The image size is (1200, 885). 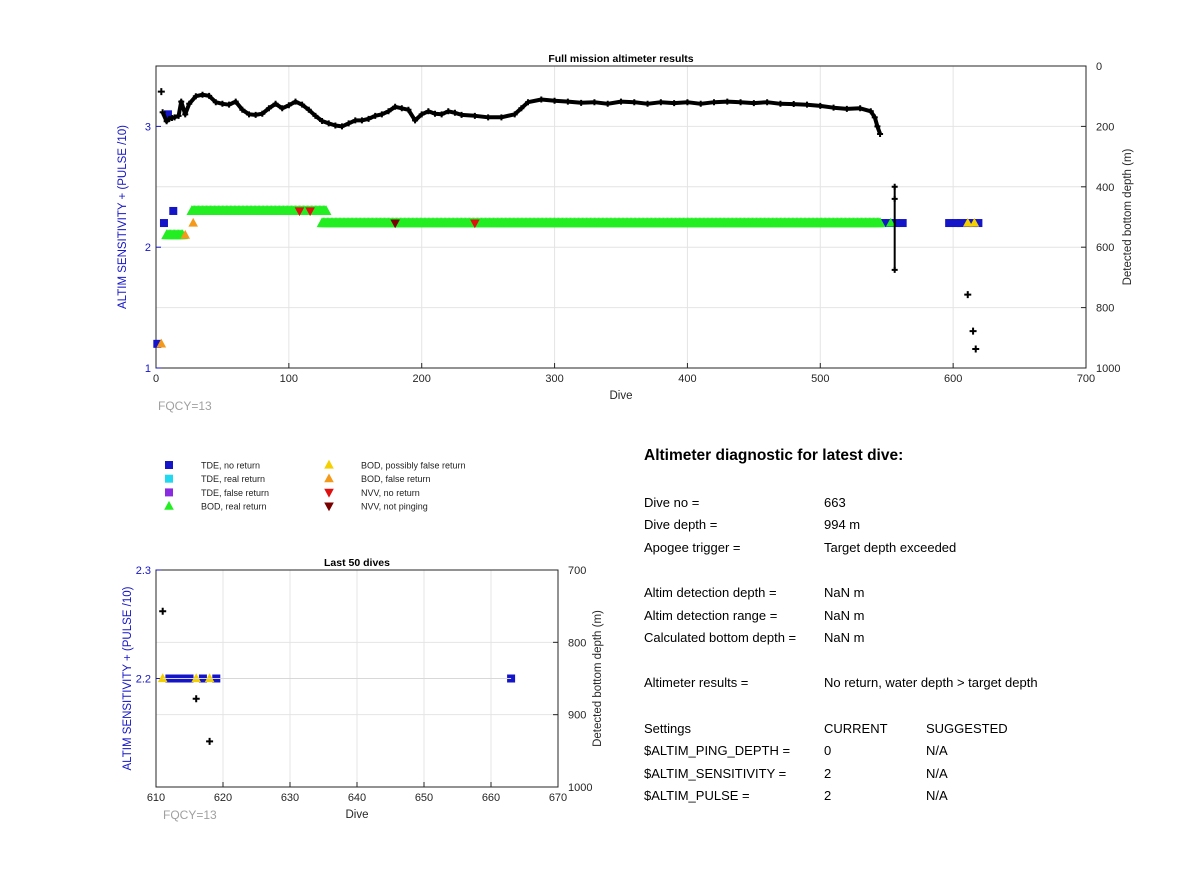 I want to click on legend-label: BOD, possibly false return, so click(x=413, y=466).